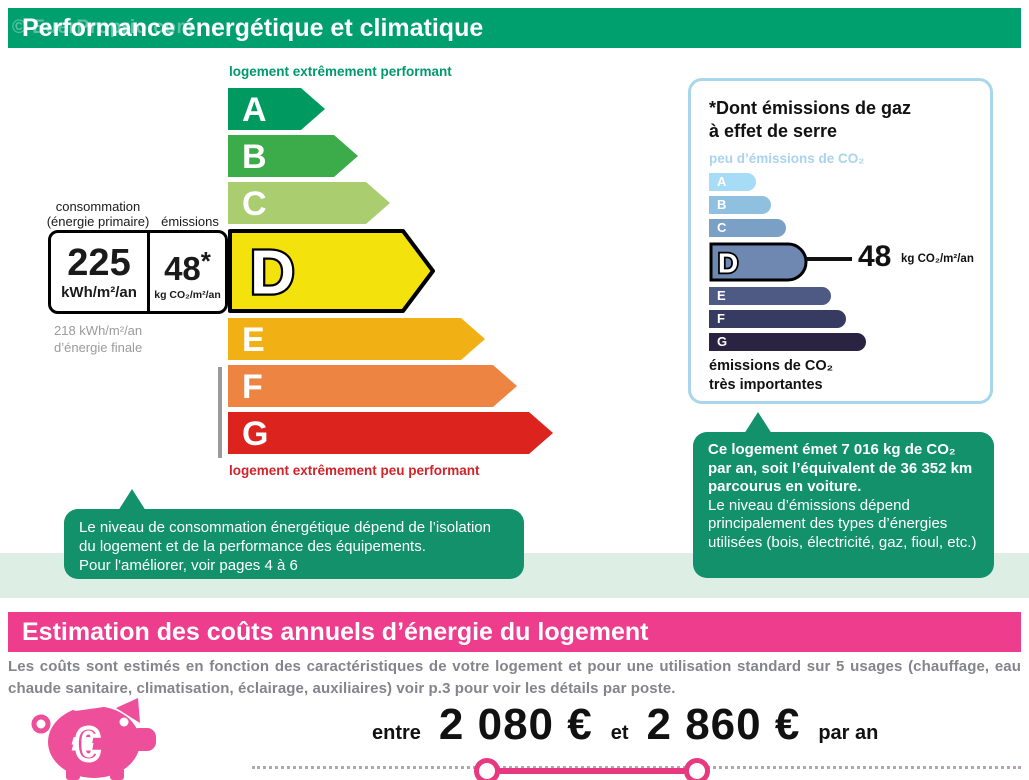 The image size is (1029, 780). I want to click on dpe-class-row-C: C, so click(390, 203).